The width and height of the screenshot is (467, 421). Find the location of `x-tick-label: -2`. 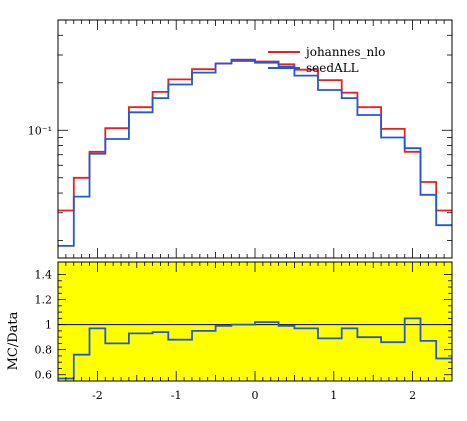

x-tick-label: -2 is located at coordinates (97, 395).